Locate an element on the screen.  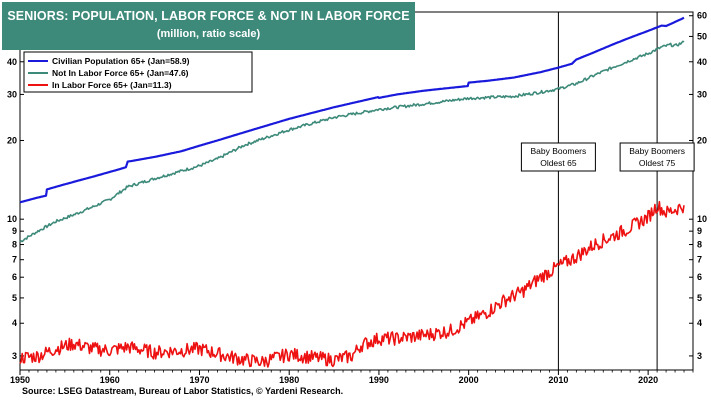
y-tick-label-left: 20 is located at coordinates (12, 140).